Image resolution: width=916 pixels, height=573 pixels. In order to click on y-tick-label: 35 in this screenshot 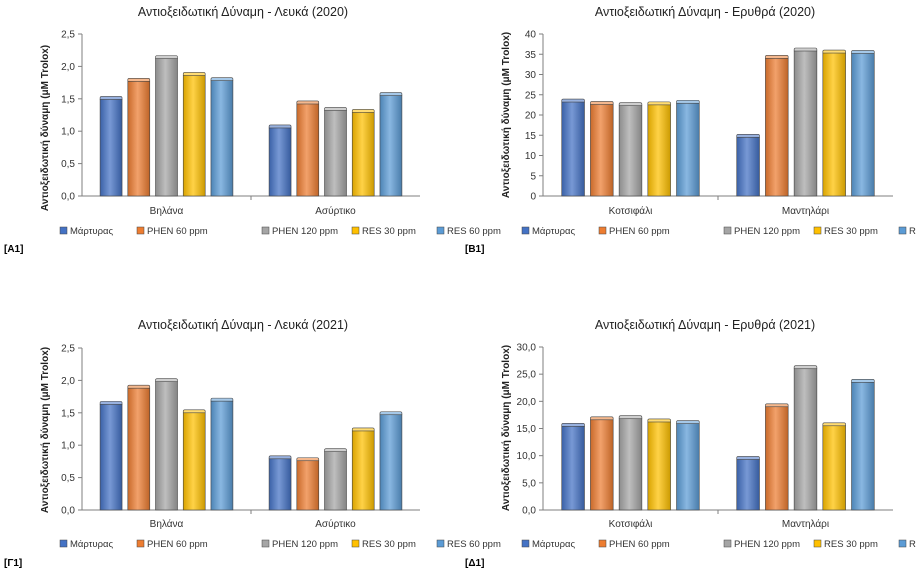, I will do `click(531, 55)`.